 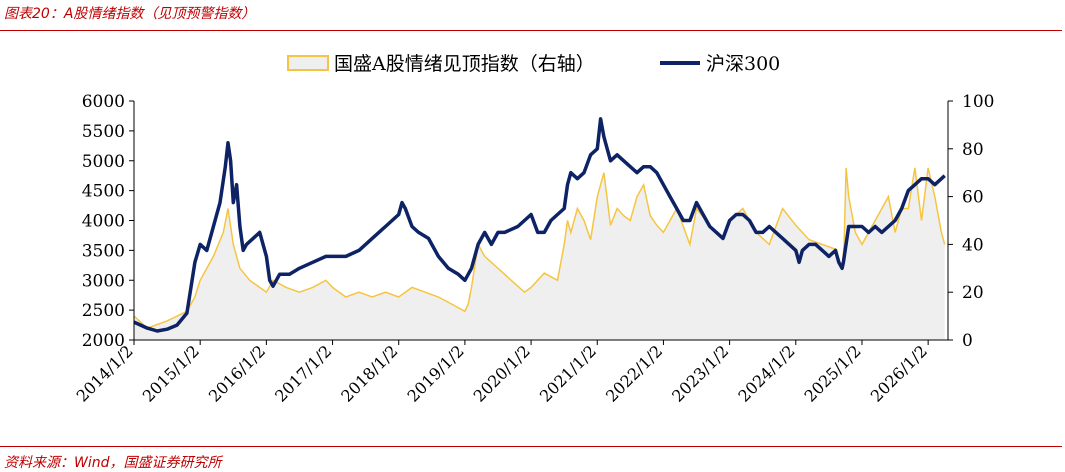 I want to click on y-right-tick-label: 20, so click(x=973, y=293).